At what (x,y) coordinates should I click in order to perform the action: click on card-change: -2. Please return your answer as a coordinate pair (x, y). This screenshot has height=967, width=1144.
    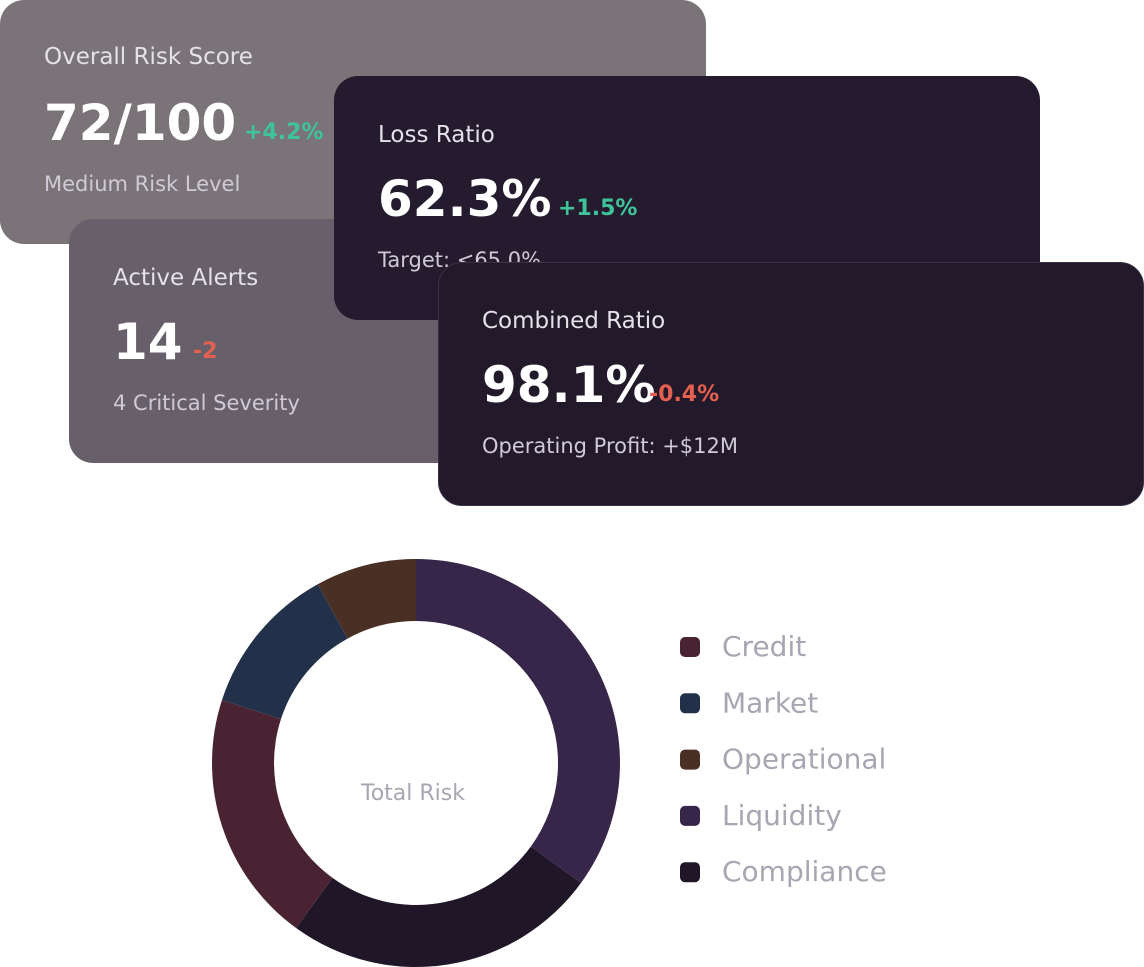
    Looking at the image, I should click on (205, 351).